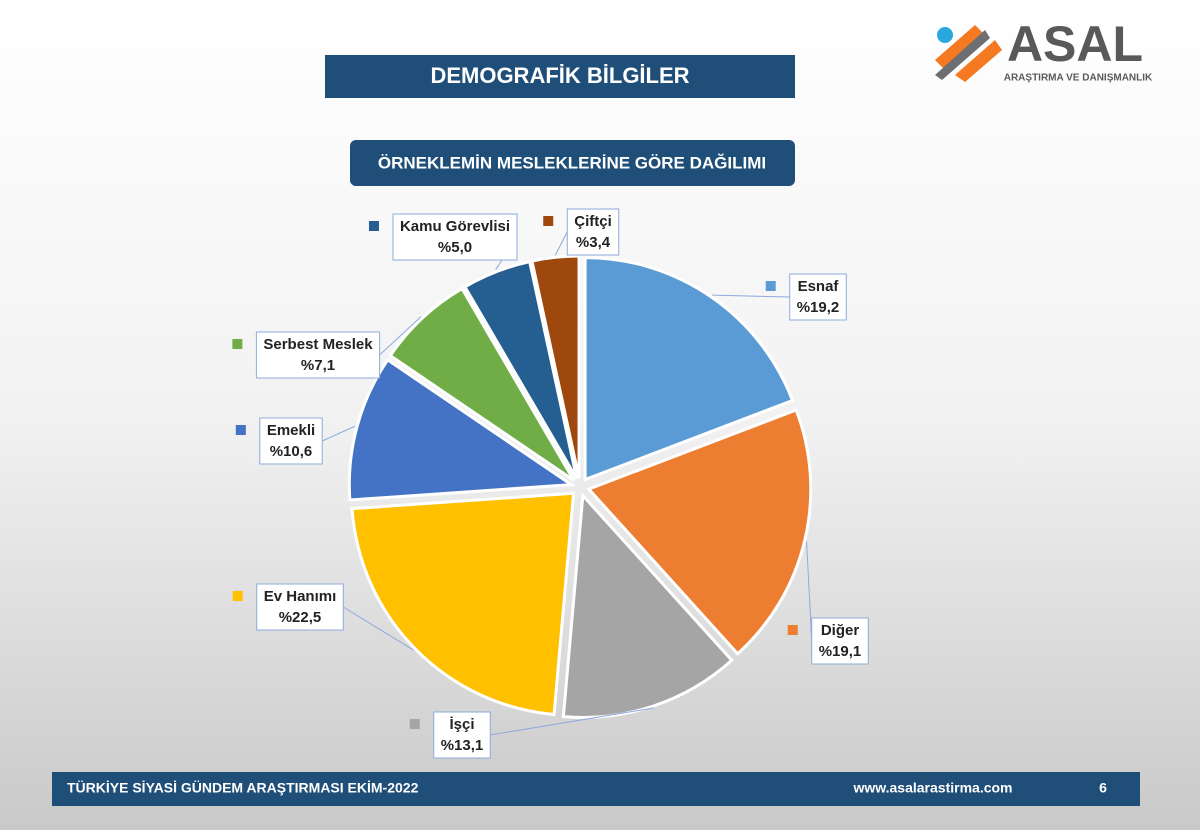 This screenshot has width=1200, height=835. I want to click on footer-bar, so click(596, 789).